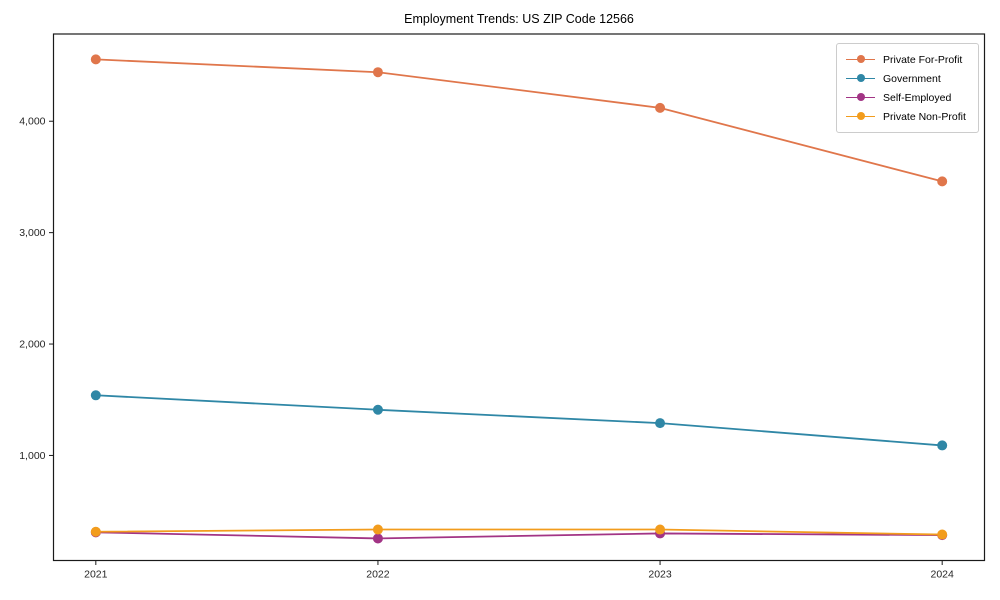  I want to click on legend-marker-private-non-profit, so click(860, 116).